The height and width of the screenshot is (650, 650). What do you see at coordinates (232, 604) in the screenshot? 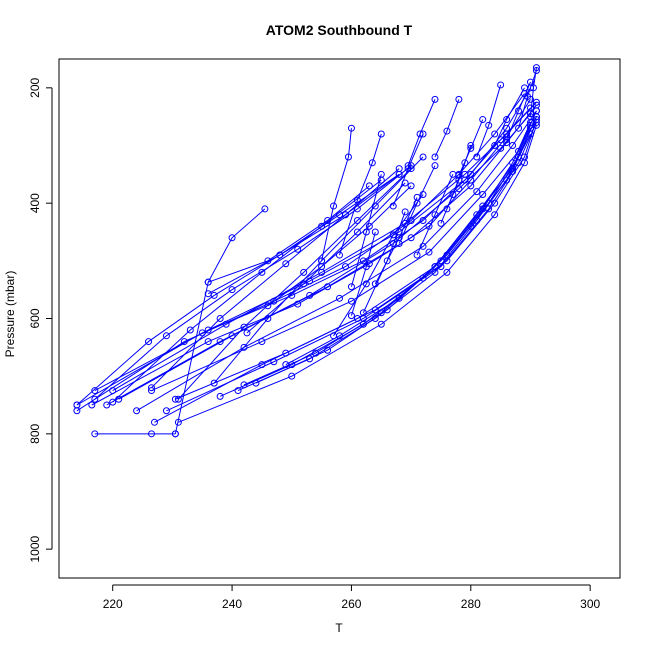
I see `x-tick-label: 240` at bounding box center [232, 604].